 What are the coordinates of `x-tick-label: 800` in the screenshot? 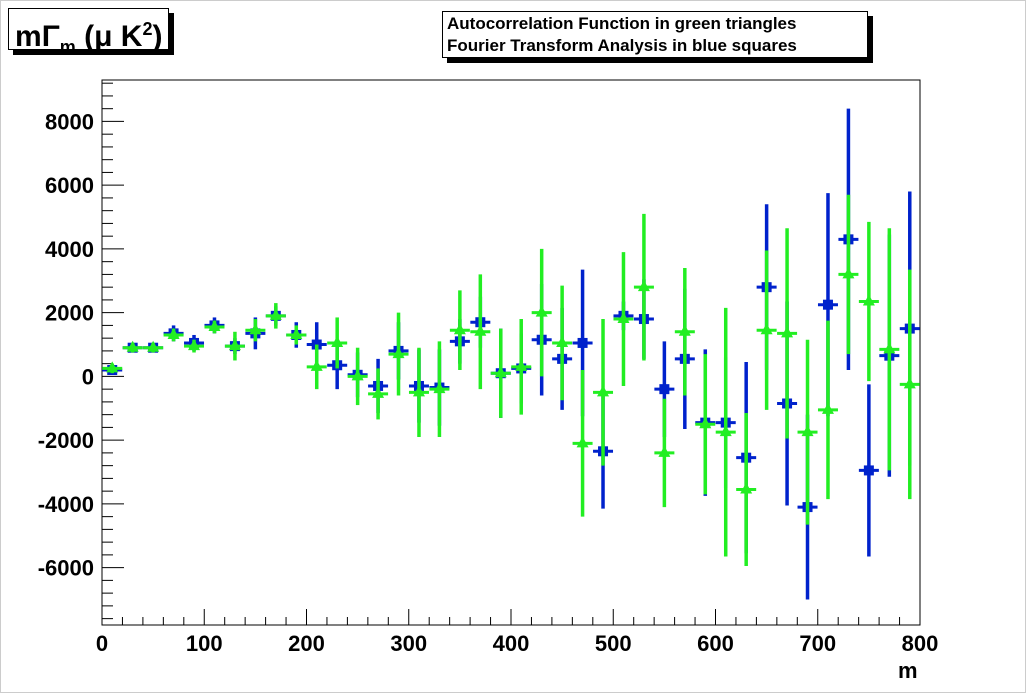 It's located at (920, 643).